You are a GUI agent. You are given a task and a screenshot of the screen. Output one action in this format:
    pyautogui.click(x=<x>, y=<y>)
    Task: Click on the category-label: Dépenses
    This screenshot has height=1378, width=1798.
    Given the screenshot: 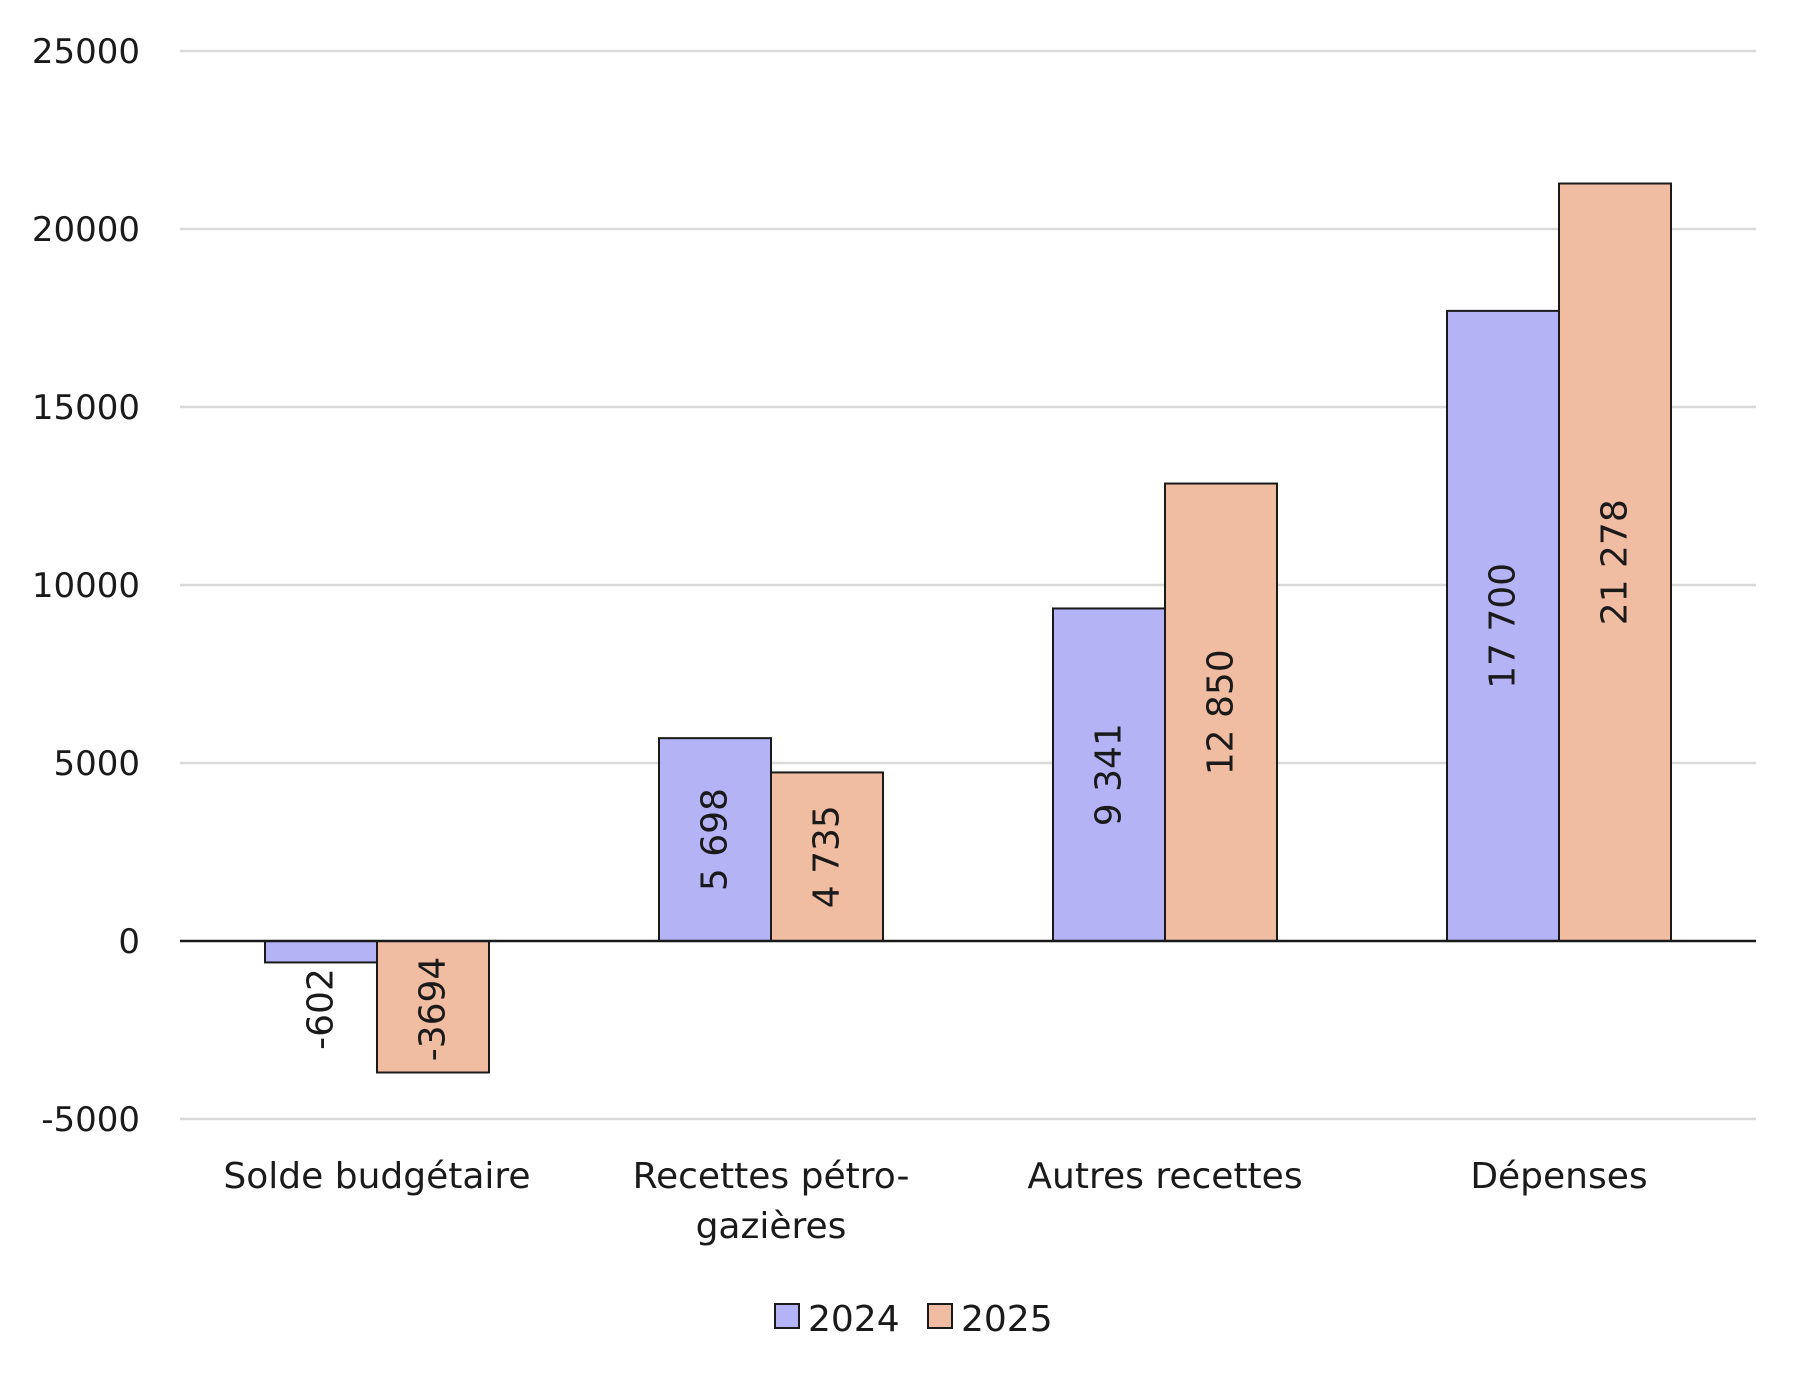 What is the action you would take?
    pyautogui.click(x=1558, y=1176)
    